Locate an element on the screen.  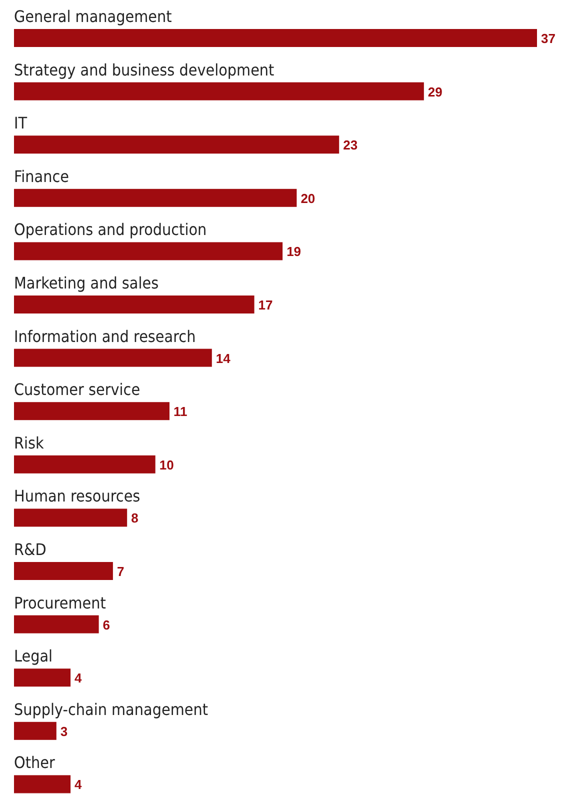
y-tick-label: Risk is located at coordinates (29, 442).